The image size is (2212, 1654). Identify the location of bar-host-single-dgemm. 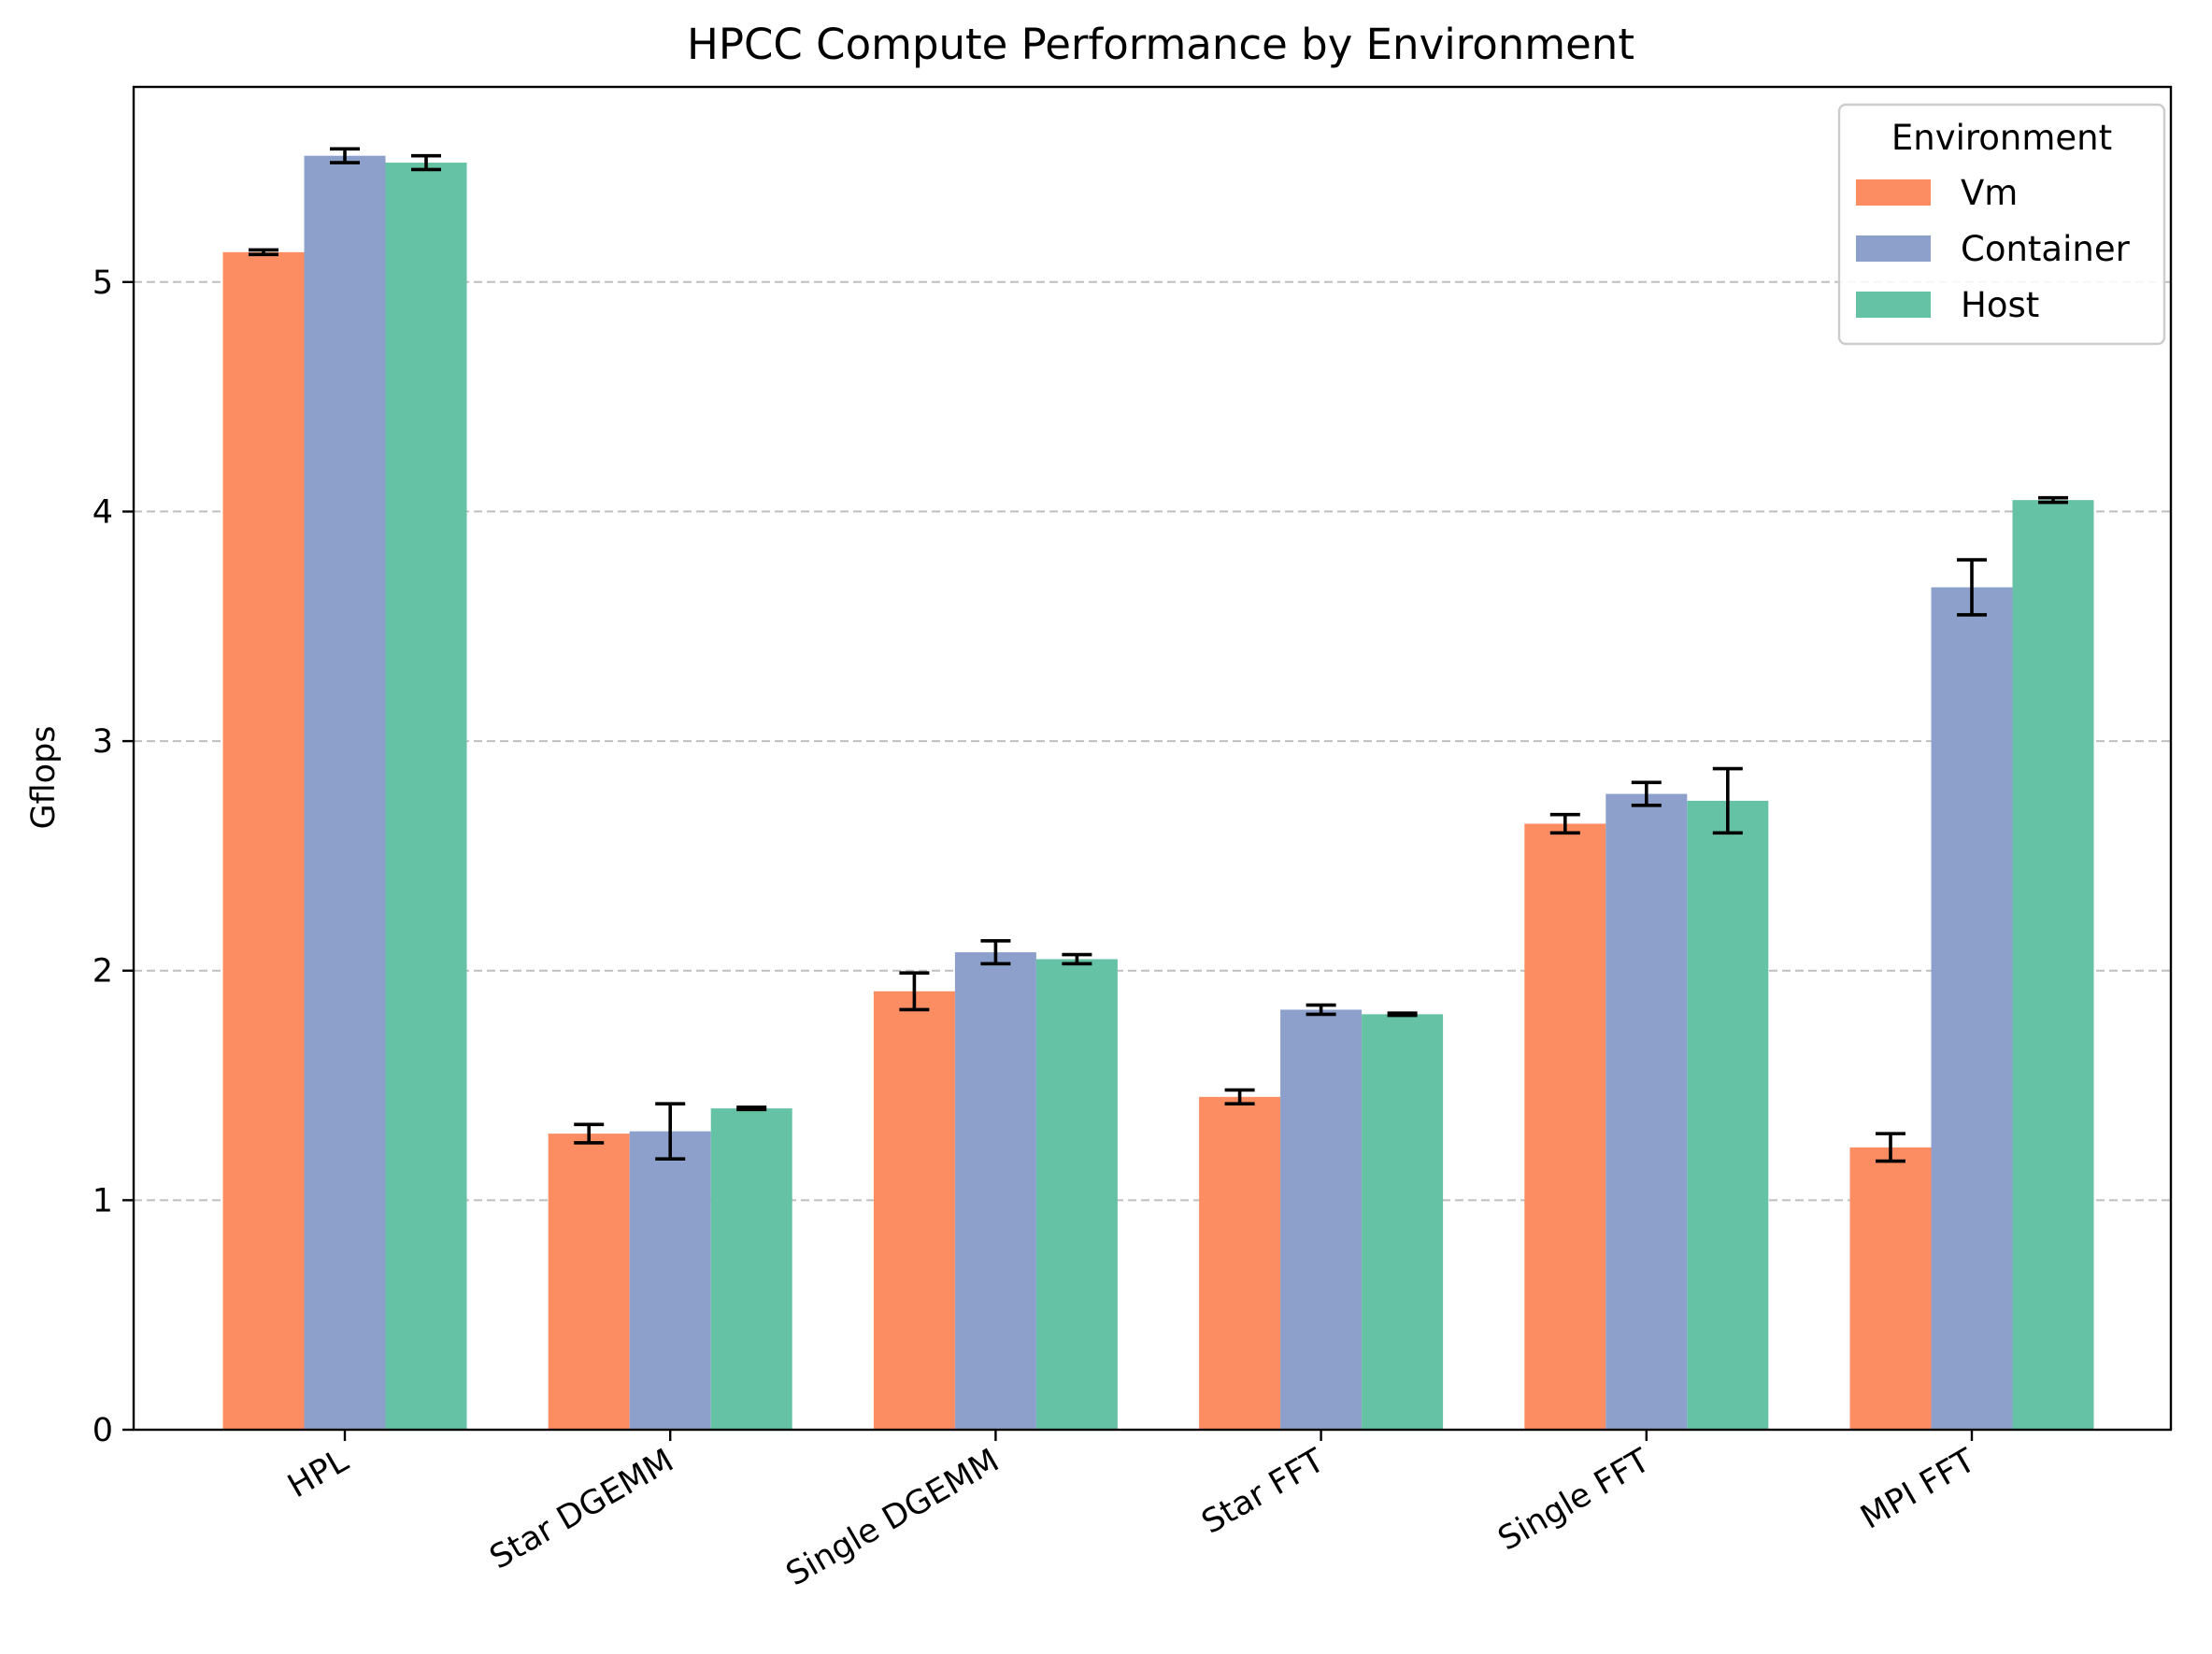
(1076, 1194).